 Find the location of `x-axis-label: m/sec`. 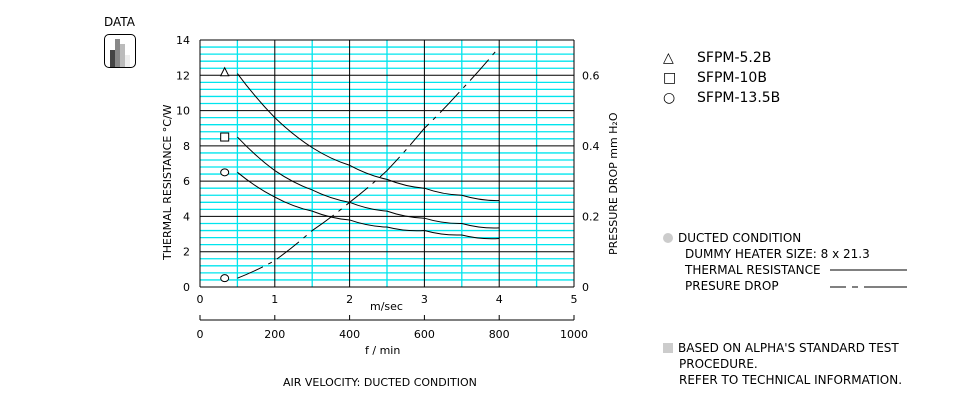

x-axis-label: m/sec is located at coordinates (386, 306).